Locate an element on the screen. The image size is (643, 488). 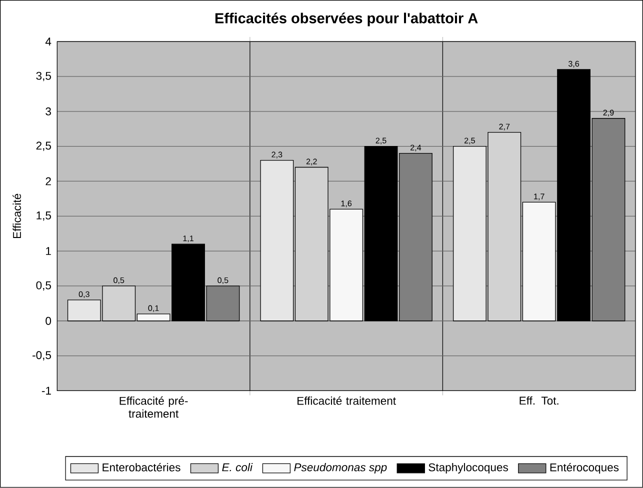
data-label: 1,1 is located at coordinates (188, 239).